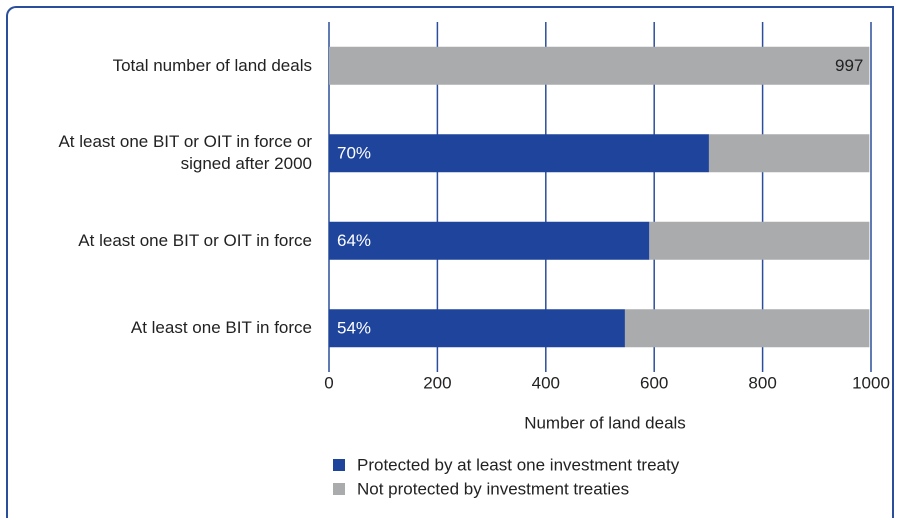  What do you see at coordinates (354, 153) in the screenshot?
I see `data-label: 70%` at bounding box center [354, 153].